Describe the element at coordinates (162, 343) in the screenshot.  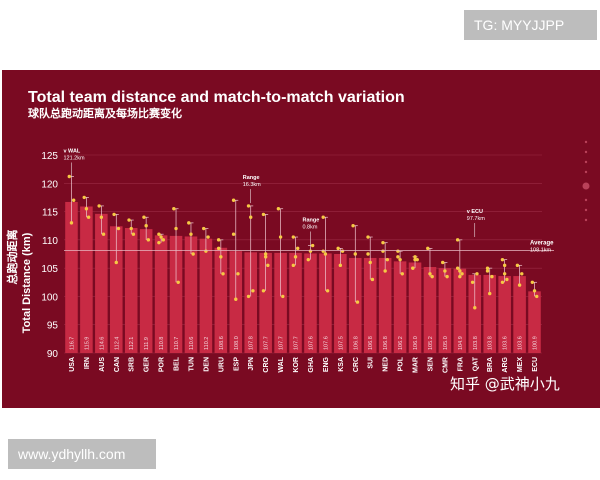
I see `bar-value-label: 110.8` at that location.